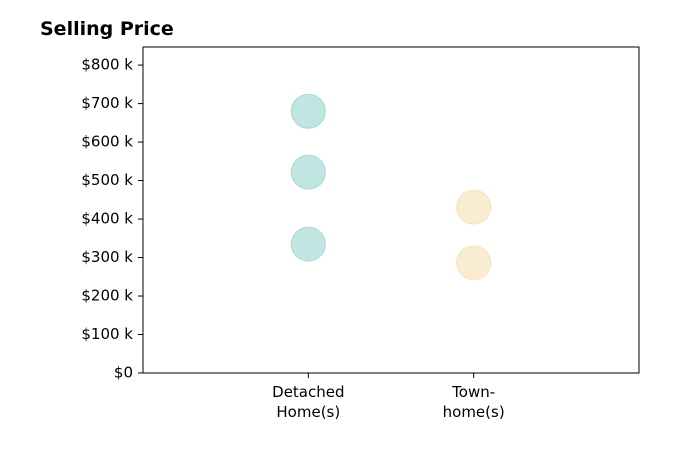  Describe the element at coordinates (107, 29) in the screenshot. I see `chart-title: Selling Price` at that location.